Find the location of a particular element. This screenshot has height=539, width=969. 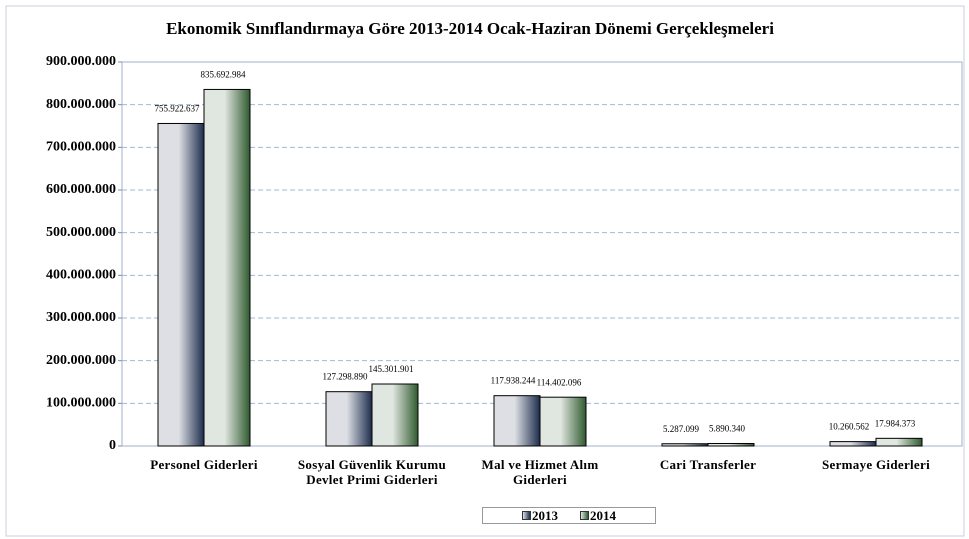

x-tick-label: Mal ve Hizmet Alım Giderleri is located at coordinates (540, 472).